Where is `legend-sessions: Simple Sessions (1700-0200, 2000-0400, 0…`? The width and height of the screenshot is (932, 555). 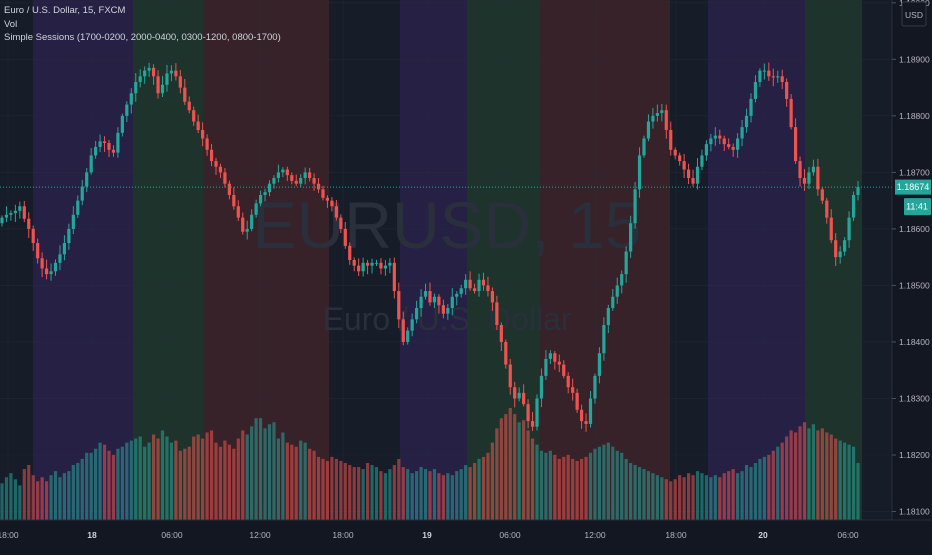 legend-sessions: Simple Sessions (1700-0200, 2000-0400, 0… is located at coordinates (142, 37).